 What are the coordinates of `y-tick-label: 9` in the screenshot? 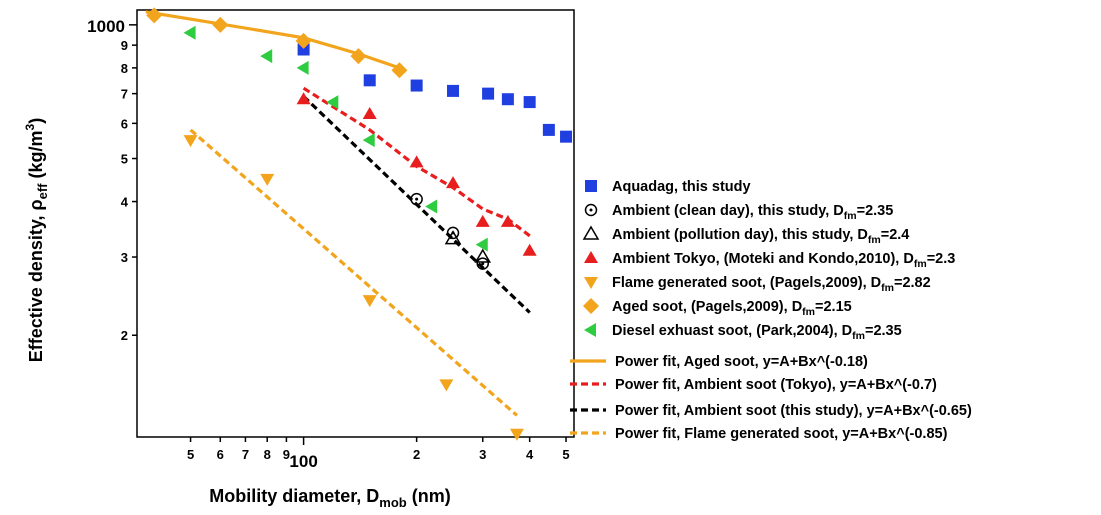 It's located at (124, 45).